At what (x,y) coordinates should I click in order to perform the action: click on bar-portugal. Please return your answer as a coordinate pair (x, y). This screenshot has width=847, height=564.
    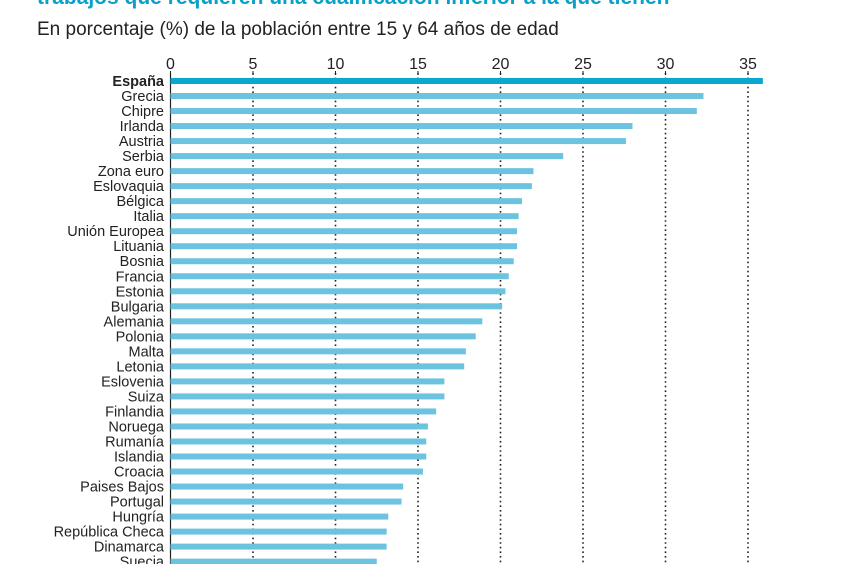
    Looking at the image, I should click on (286, 501).